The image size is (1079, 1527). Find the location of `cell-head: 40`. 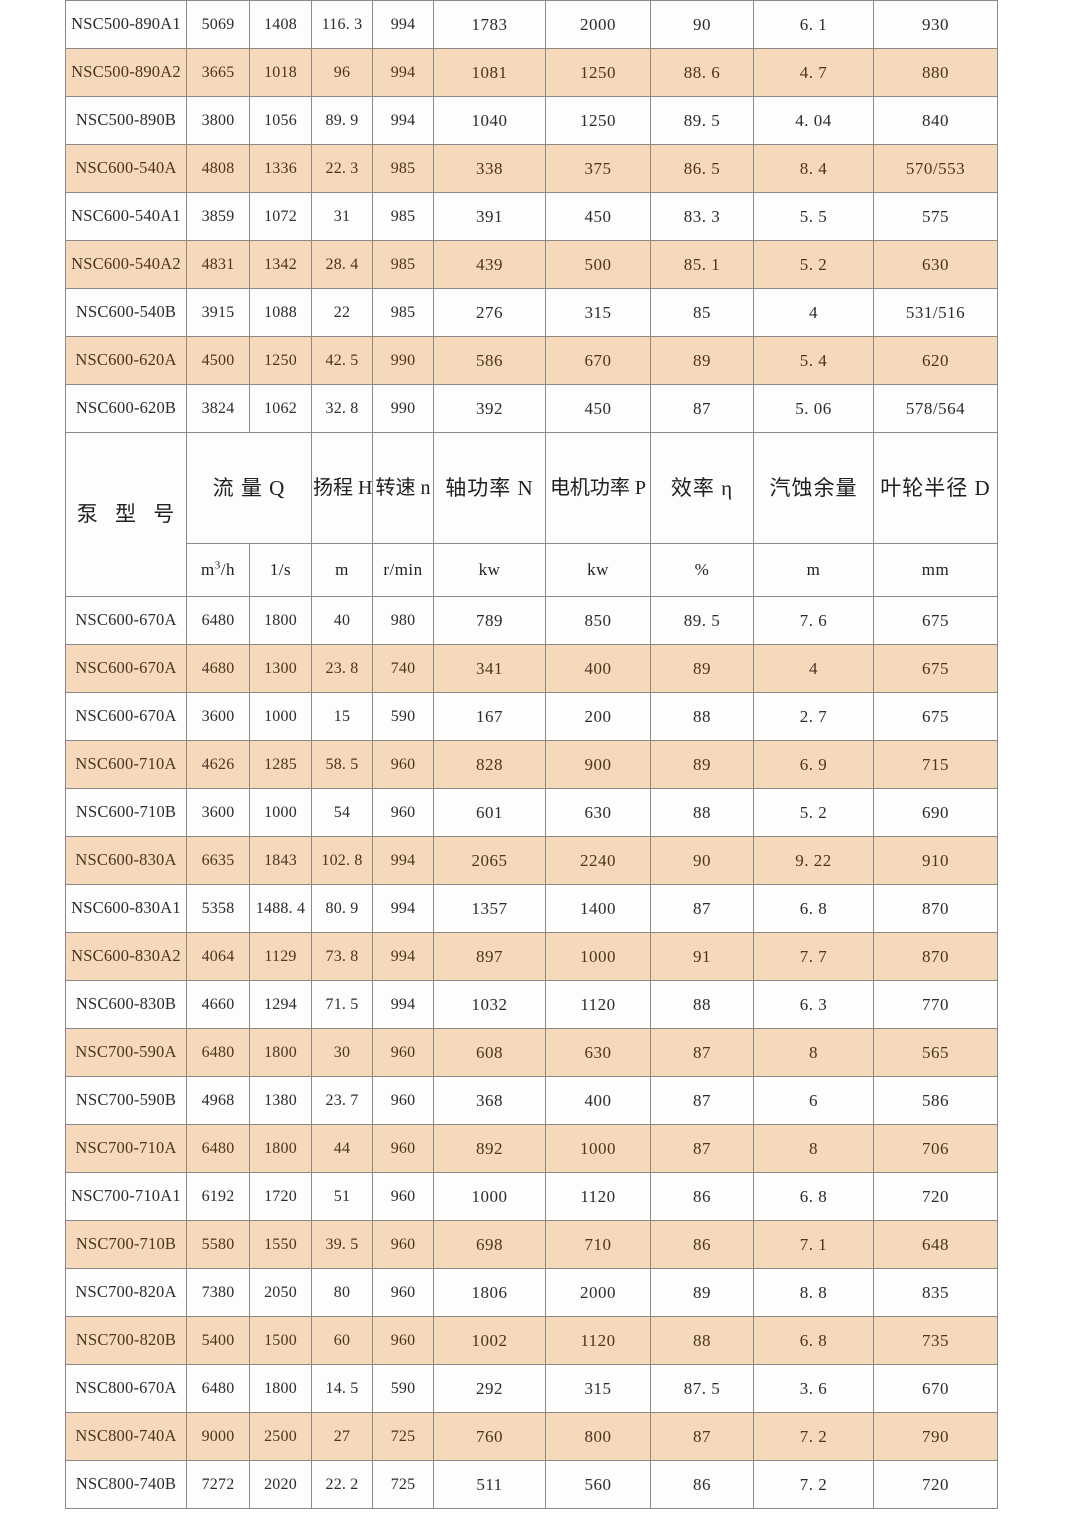

cell-head: 40 is located at coordinates (342, 620).